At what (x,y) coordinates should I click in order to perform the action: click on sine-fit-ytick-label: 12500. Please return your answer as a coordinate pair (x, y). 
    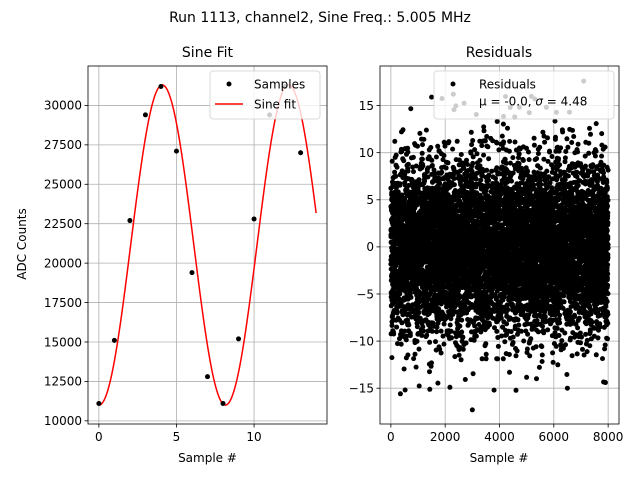
    Looking at the image, I should click on (63, 382).